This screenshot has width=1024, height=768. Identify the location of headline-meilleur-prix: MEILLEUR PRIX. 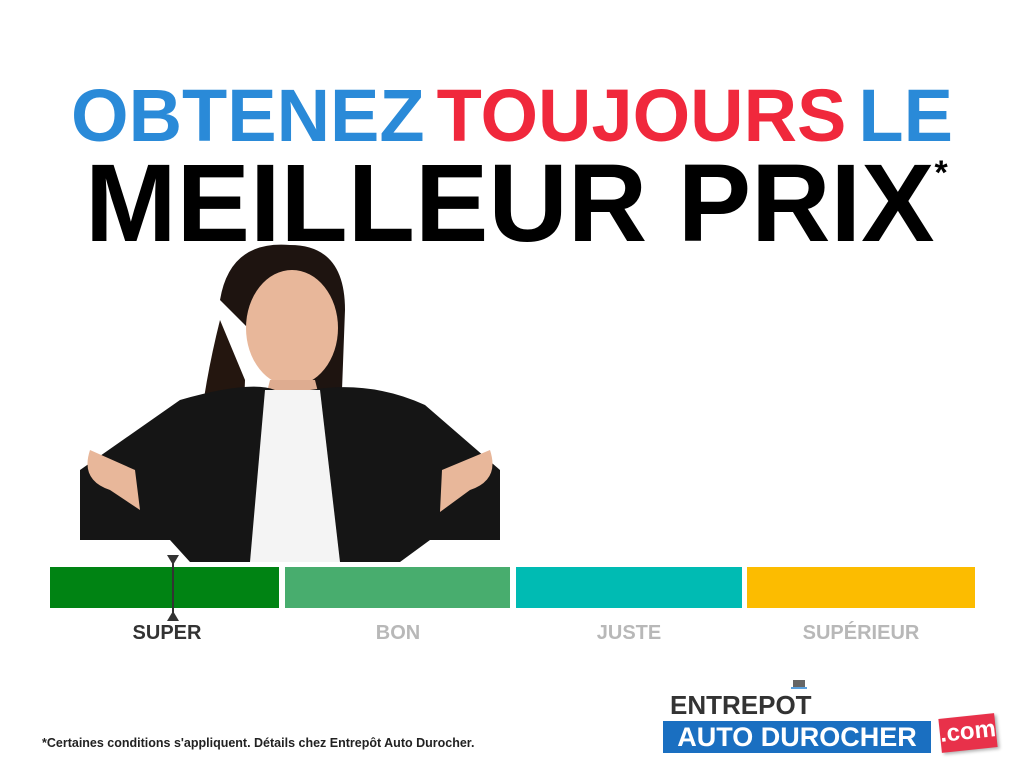
(510, 203).